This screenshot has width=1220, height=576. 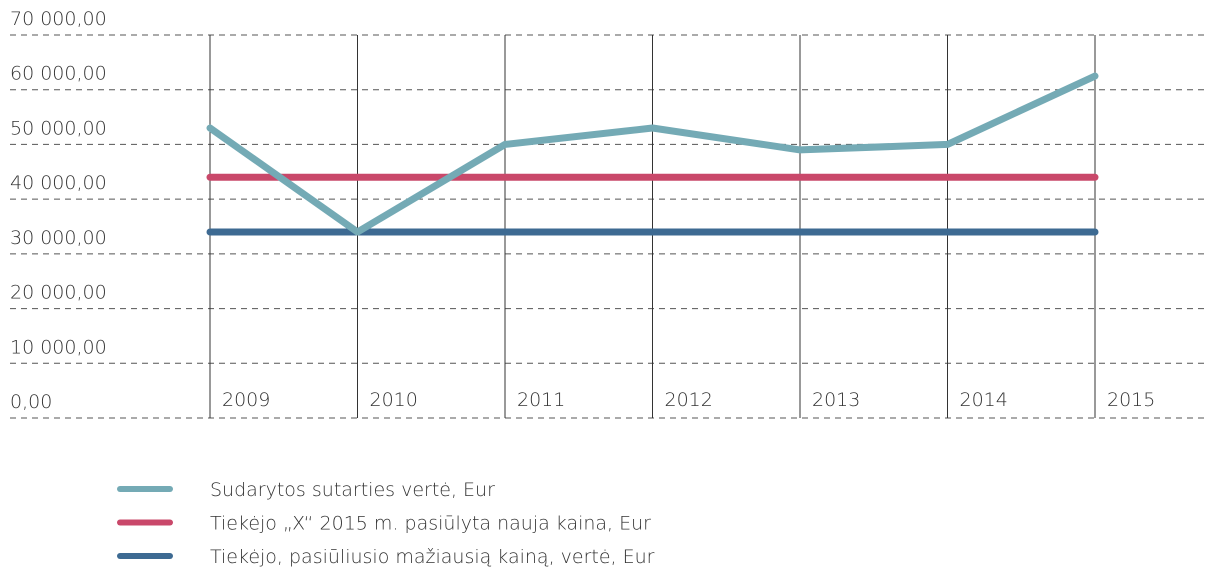 I want to click on y-tick-label: 10 000,00, so click(x=58, y=347).